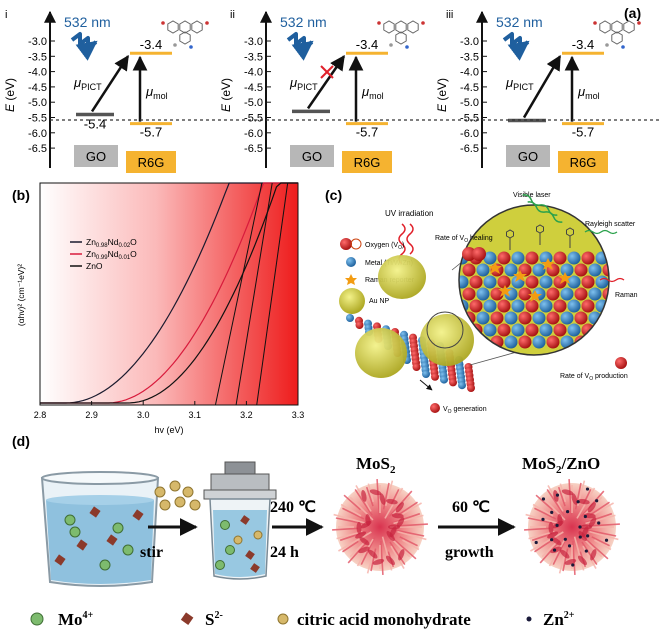  What do you see at coordinates (95, 123) in the screenshot?
I see `go-value: -5.4` at bounding box center [95, 123].